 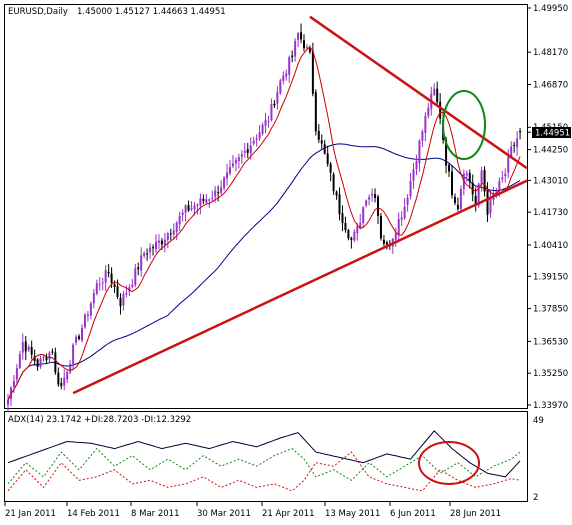 What do you see at coordinates (550, 406) in the screenshot?
I see `price-tick-label: 1.33970` at bounding box center [550, 406].